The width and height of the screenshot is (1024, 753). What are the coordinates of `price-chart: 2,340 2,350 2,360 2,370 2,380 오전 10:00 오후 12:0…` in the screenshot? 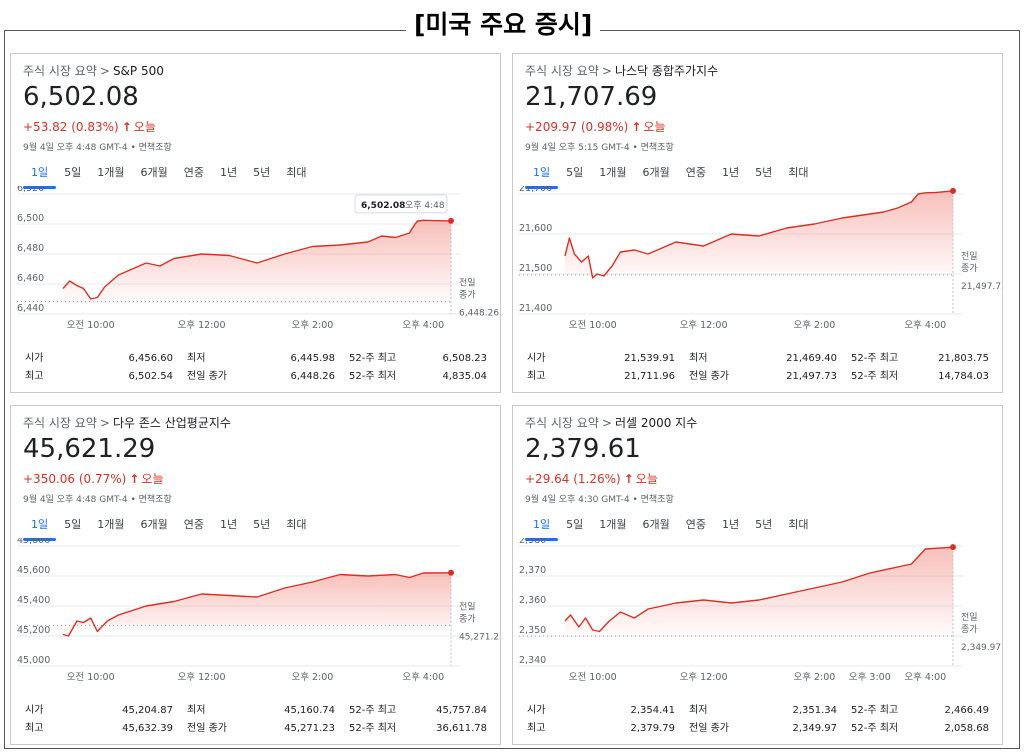 It's located at (758, 617).